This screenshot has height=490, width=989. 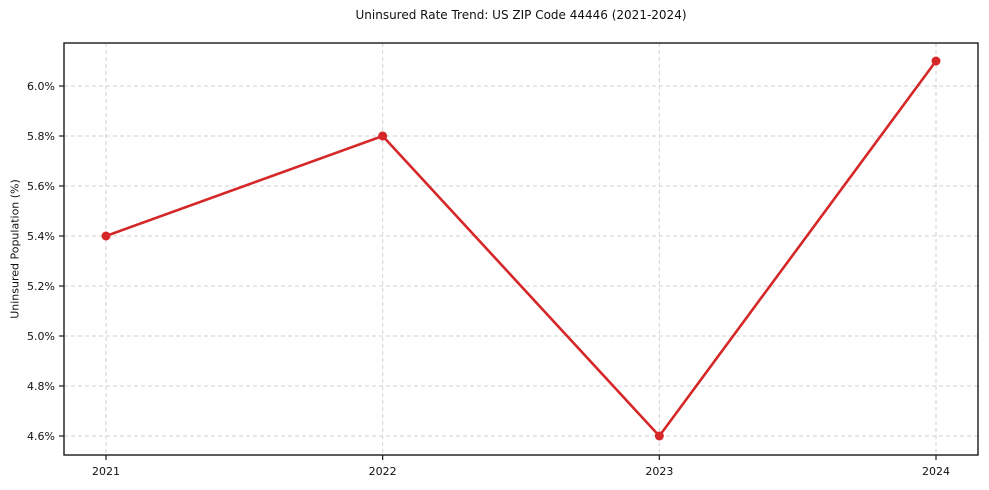 I want to click on x-tick-label: 2024, so click(x=936, y=471).